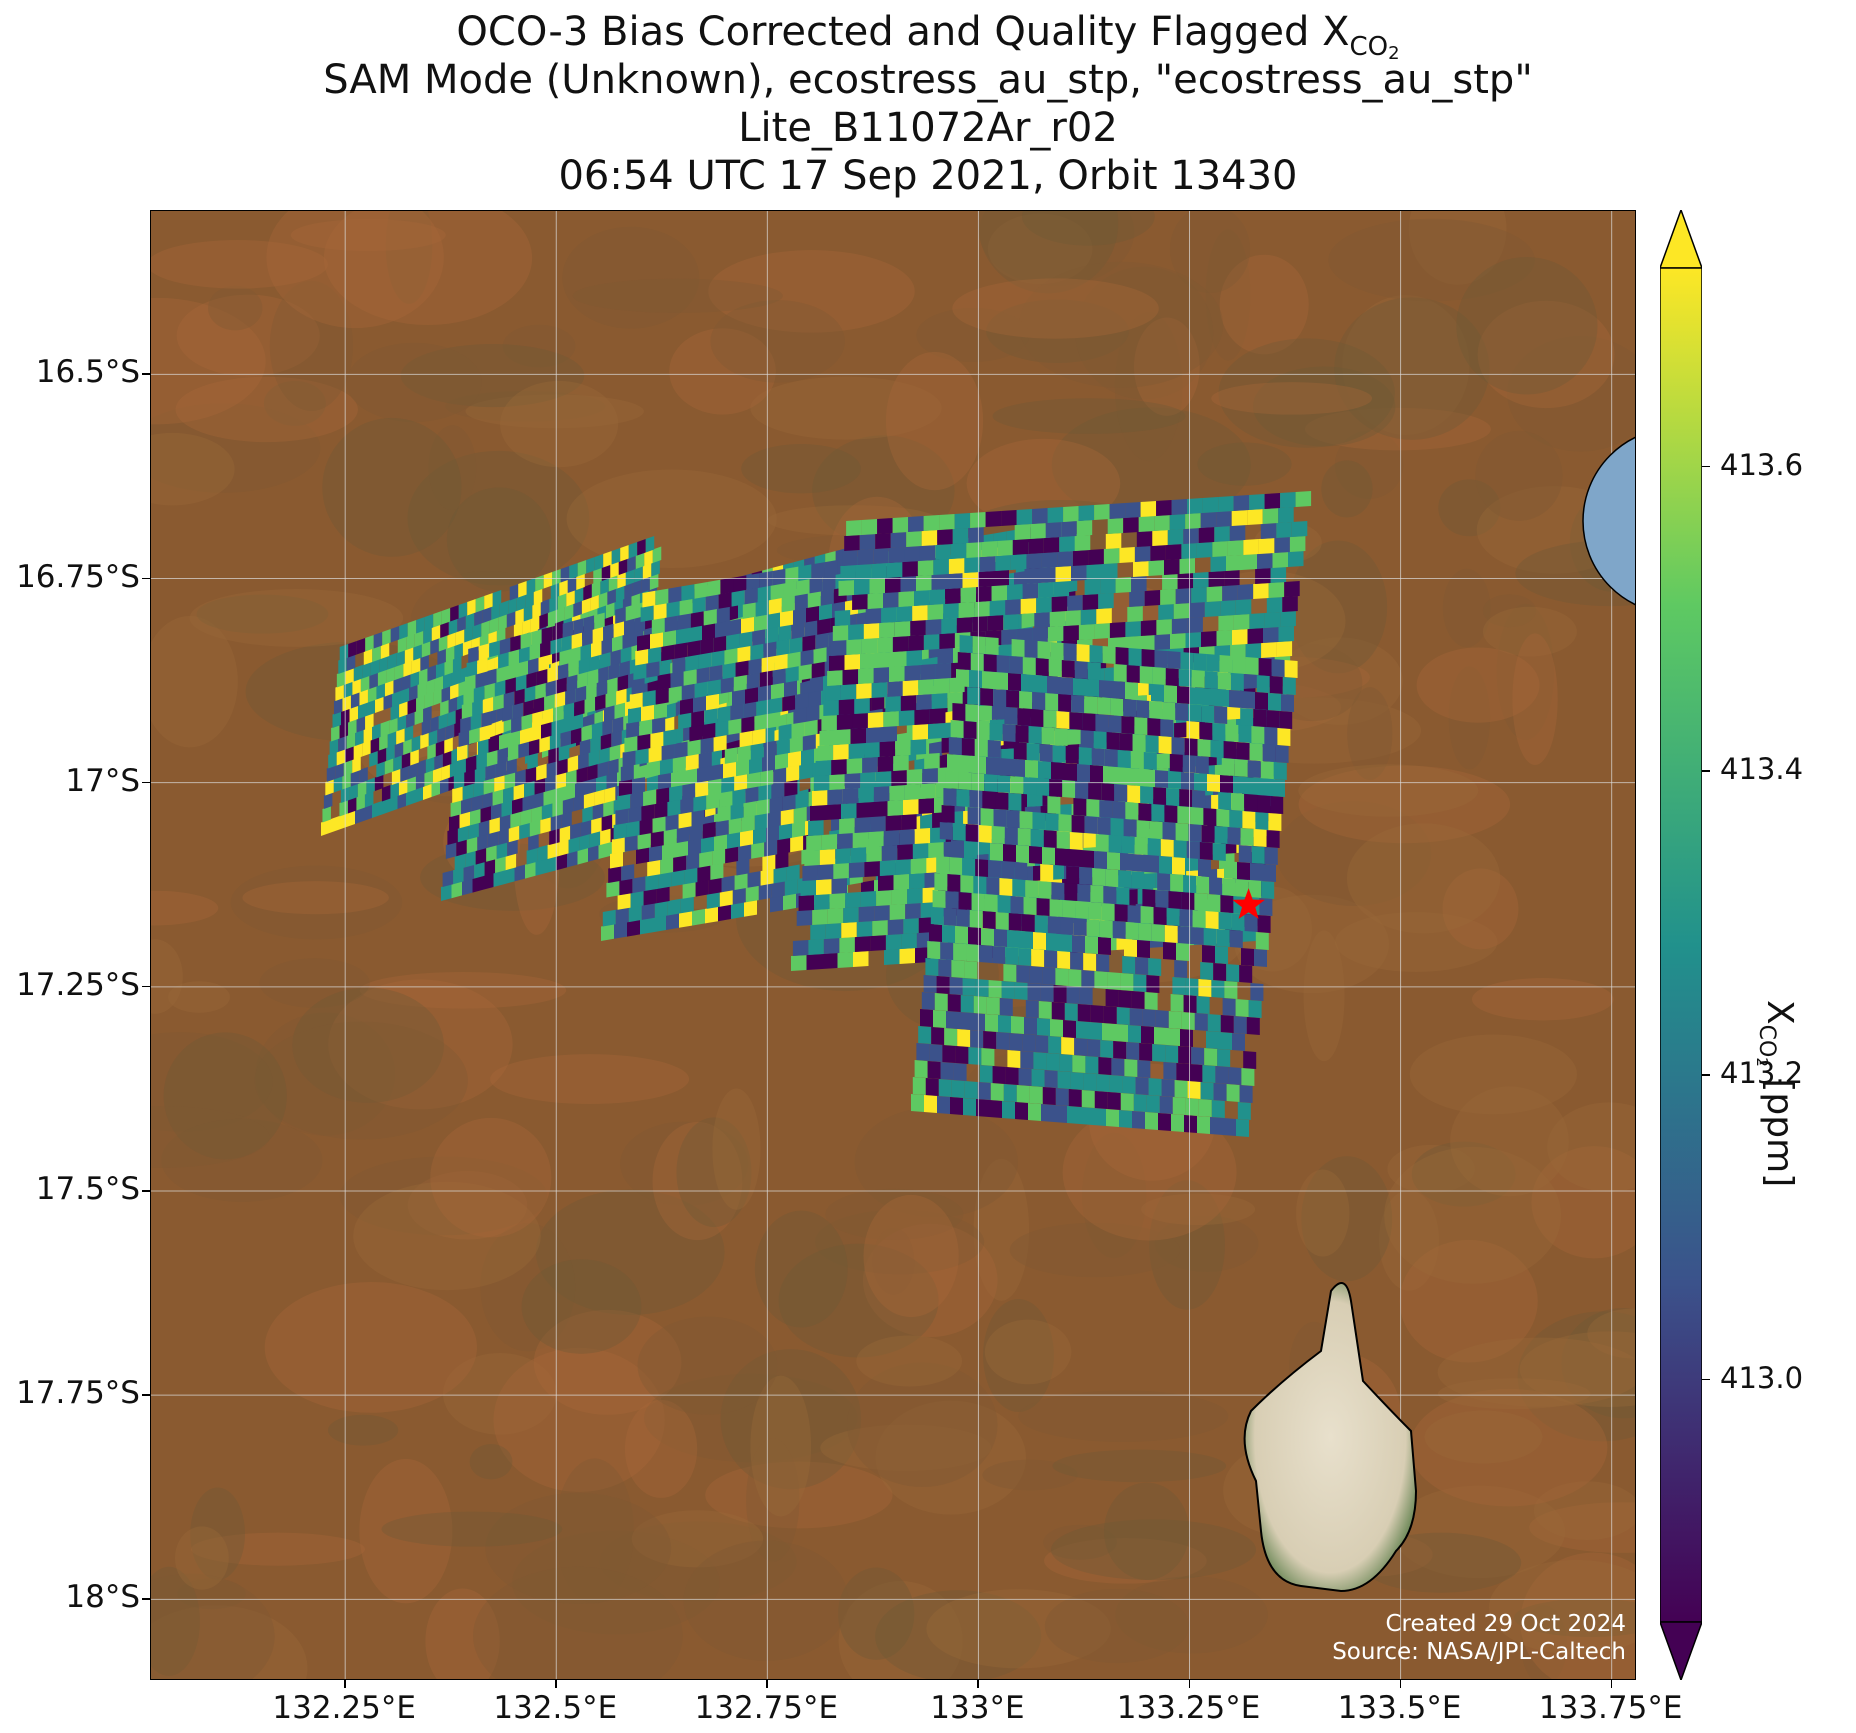 Image resolution: width=1856 pixels, height=1733 pixels. Describe the element at coordinates (146, 578) in the screenshot. I see `lat-tick-mark` at that location.